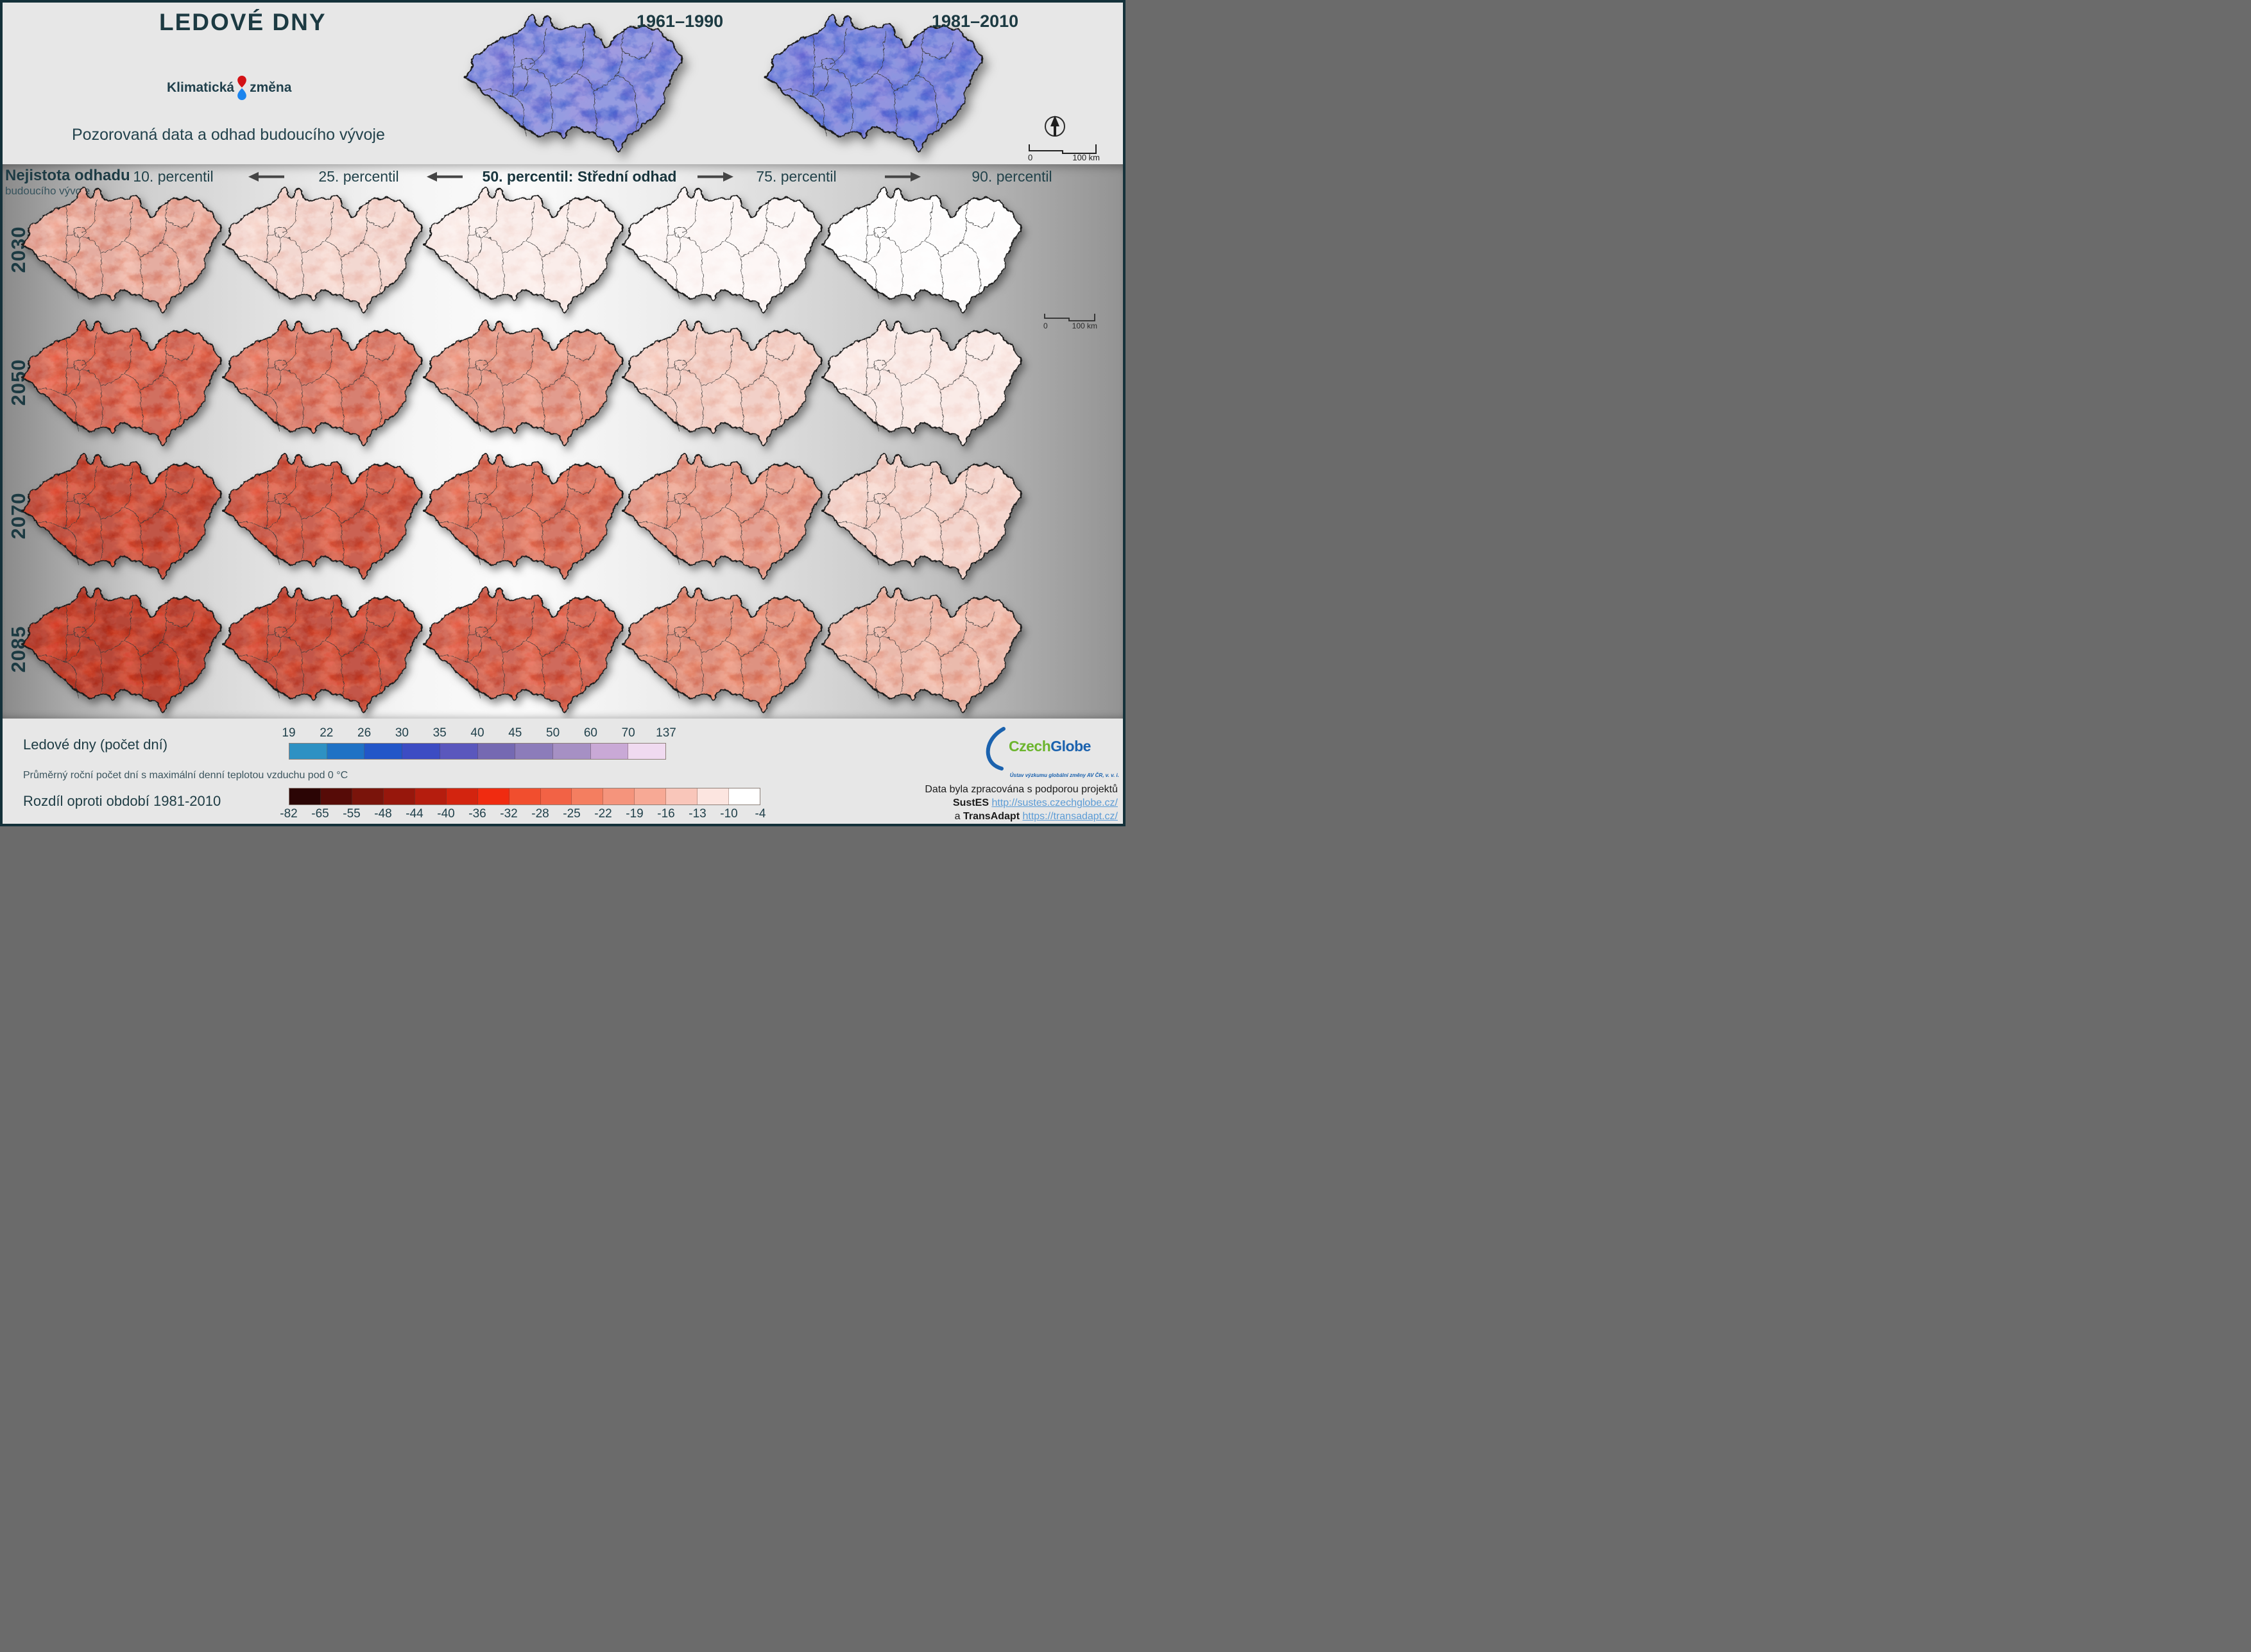  Describe the element at coordinates (957, 816) in the screenshot. I see `conjunction-a: a` at that location.